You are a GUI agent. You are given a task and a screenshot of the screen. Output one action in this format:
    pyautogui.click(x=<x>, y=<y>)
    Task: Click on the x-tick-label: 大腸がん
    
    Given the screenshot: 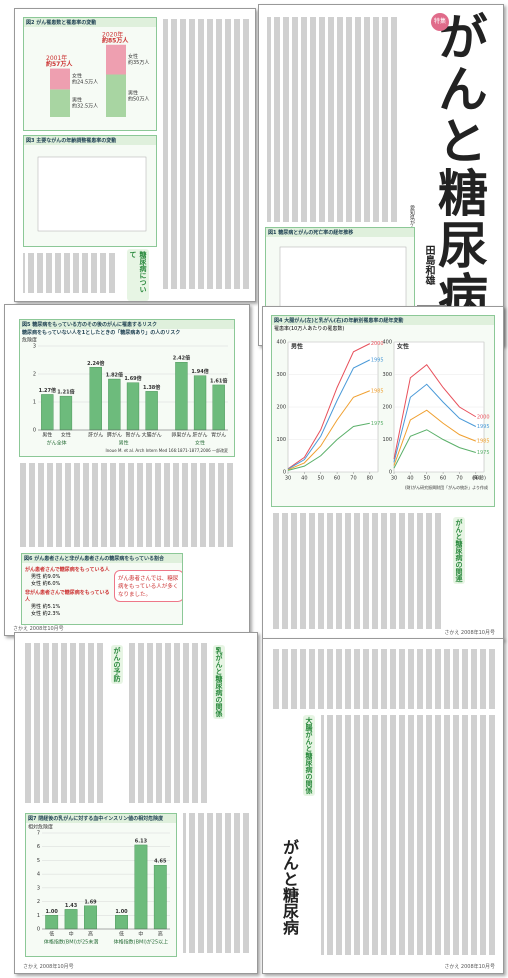 What is the action you would take?
    pyautogui.click(x=152, y=435)
    